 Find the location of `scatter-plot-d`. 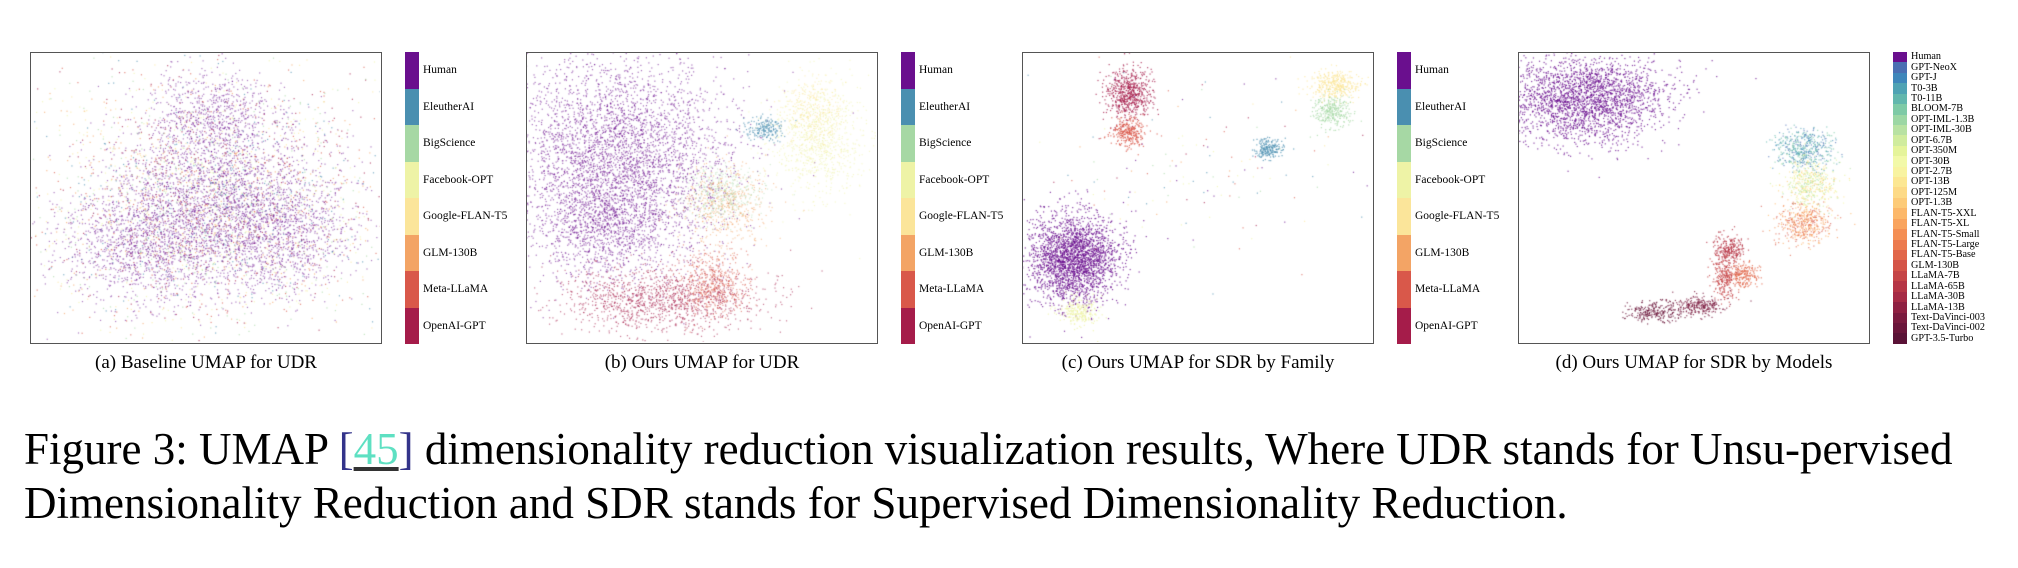

scatter-plot-d is located at coordinates (1694, 198).